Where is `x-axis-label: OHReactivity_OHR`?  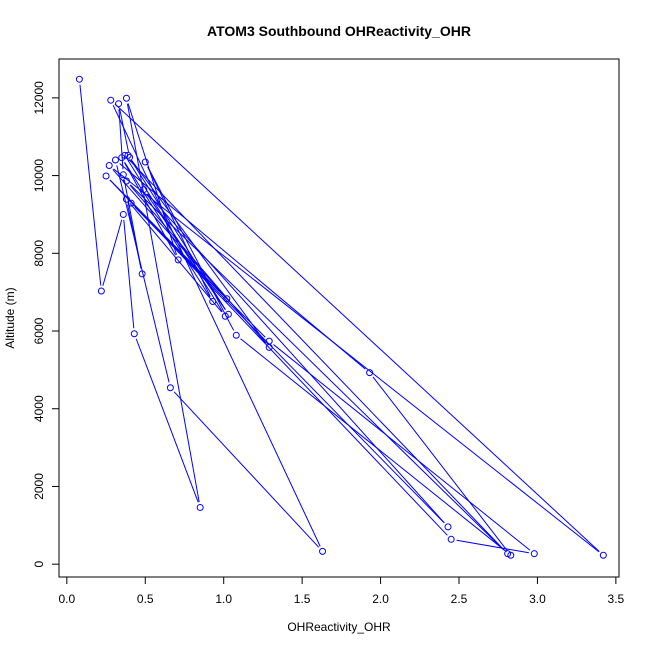 x-axis-label: OHReactivity_OHR is located at coordinates (339, 627).